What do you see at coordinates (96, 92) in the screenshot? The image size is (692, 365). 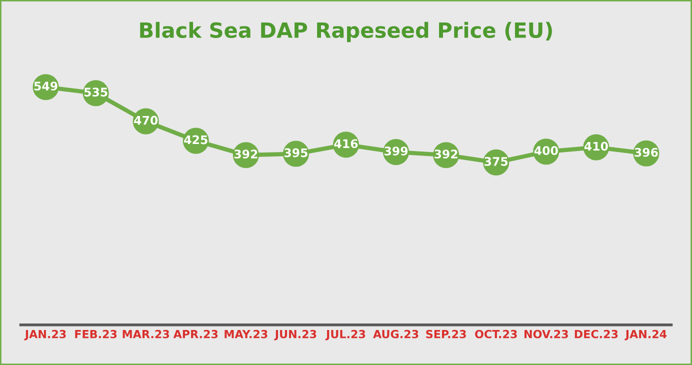 I see `data-label: 535` at bounding box center [96, 92].